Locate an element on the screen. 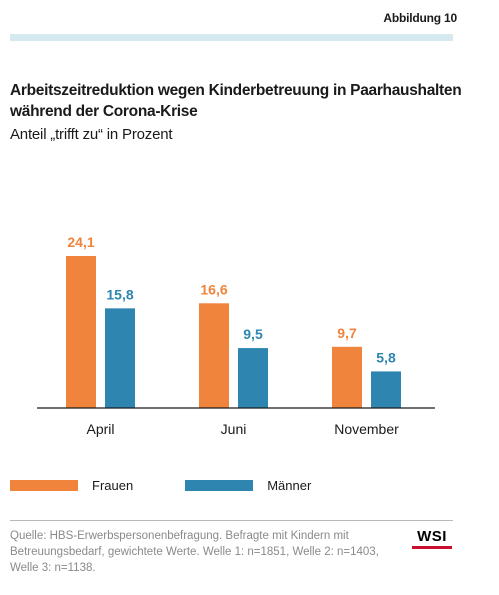 Image resolution: width=499 pixels, height=595 pixels. bar-maenner-november is located at coordinates (386, 389).